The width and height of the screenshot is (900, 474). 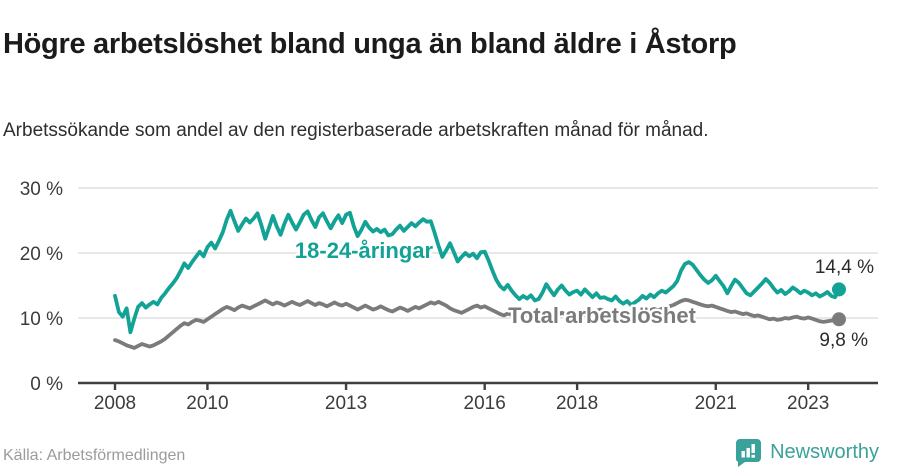 What do you see at coordinates (749, 453) in the screenshot?
I see `newsworthy-icon` at bounding box center [749, 453].